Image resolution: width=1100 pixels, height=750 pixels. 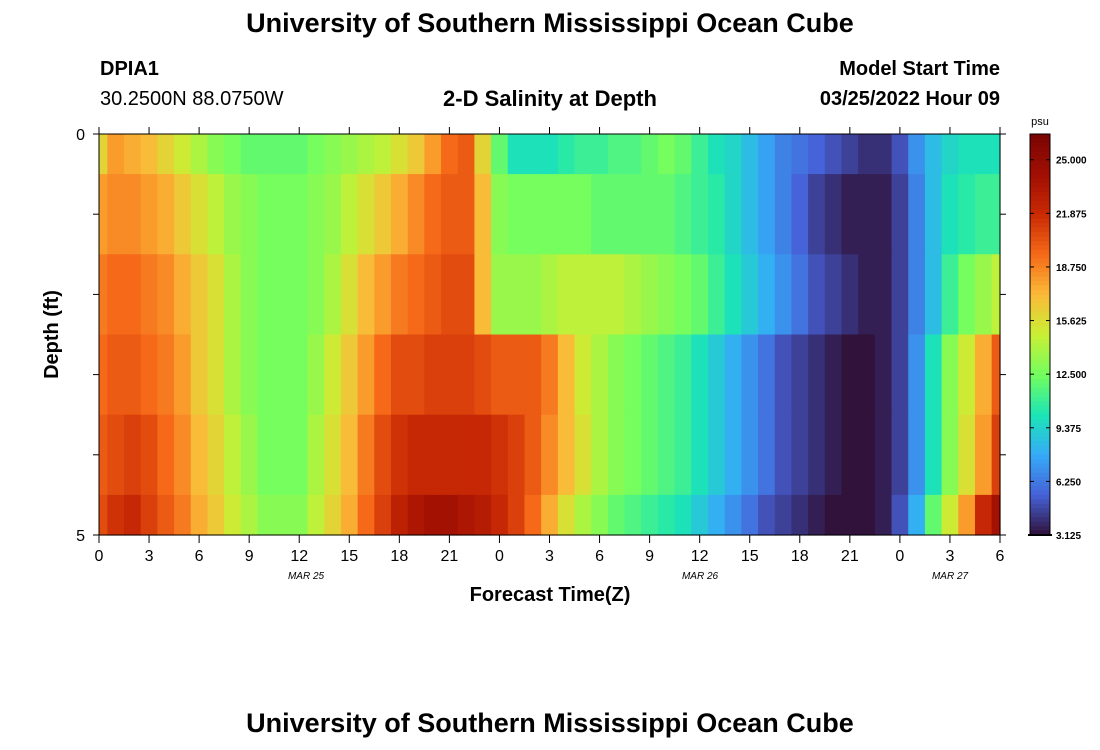 I want to click on x-tick-label: 18, so click(x=800, y=556).